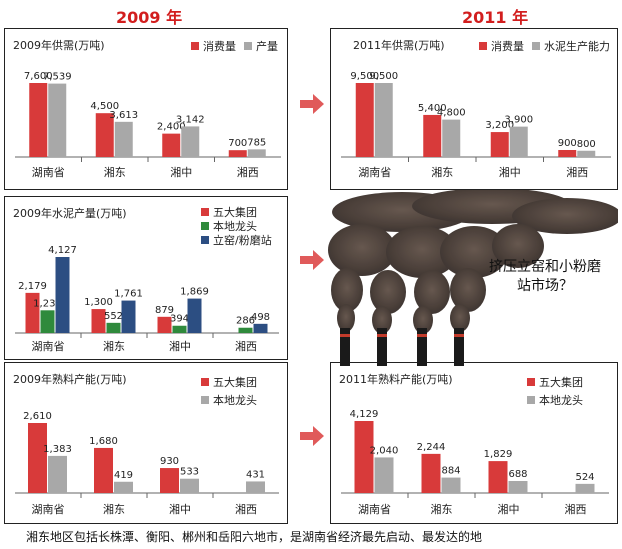 This screenshot has height=549, width=622. Describe the element at coordinates (194, 292) in the screenshot. I see `data-label: 1,869` at that location.